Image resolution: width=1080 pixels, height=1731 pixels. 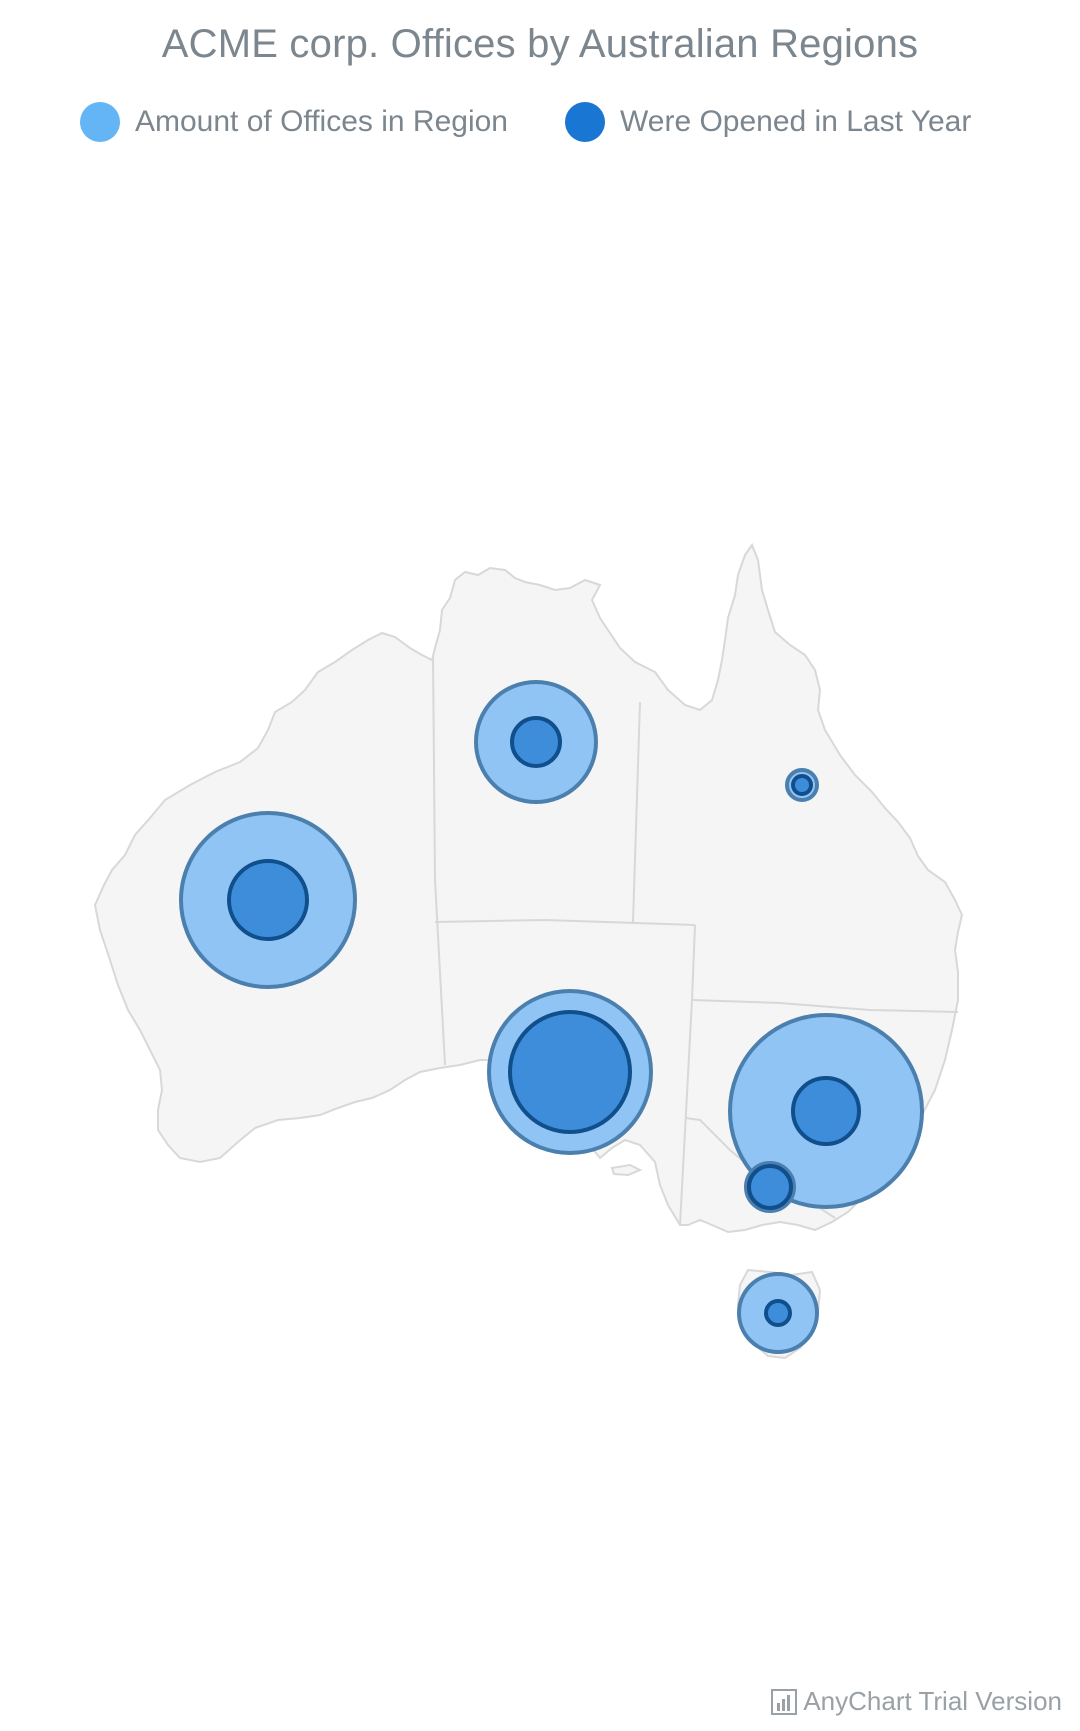 What do you see at coordinates (536, 742) in the screenshot?
I see `bubble-opened-northern-territory` at bounding box center [536, 742].